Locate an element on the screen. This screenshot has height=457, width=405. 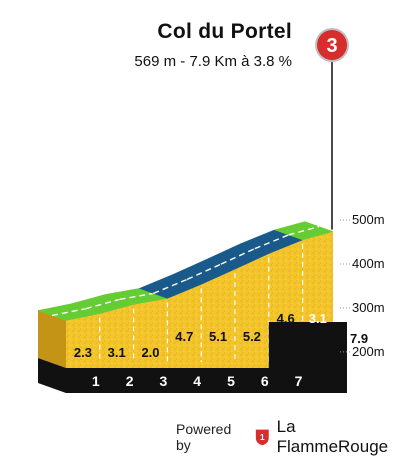
km-label-2: 2 is located at coordinates (130, 381).